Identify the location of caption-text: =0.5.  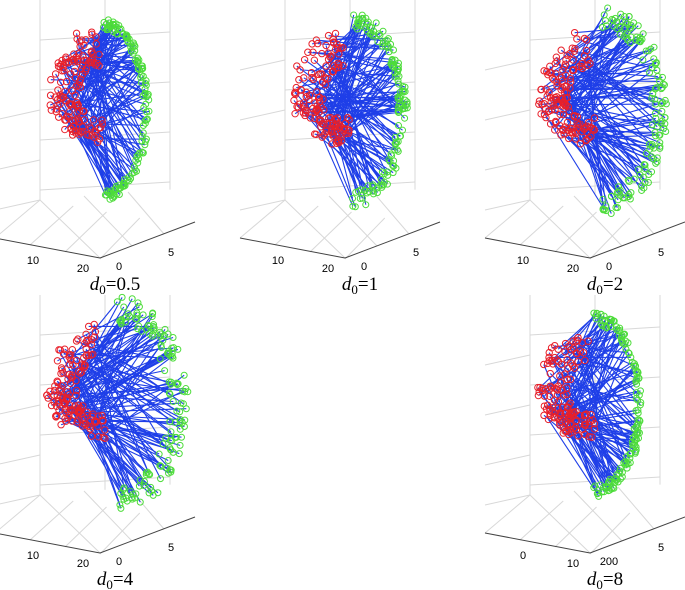
(123, 284).